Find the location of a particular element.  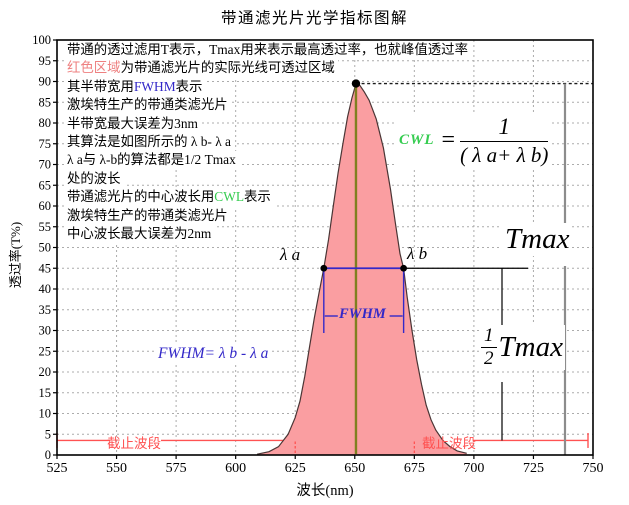

svg-text: 55 is located at coordinates (45, 227).